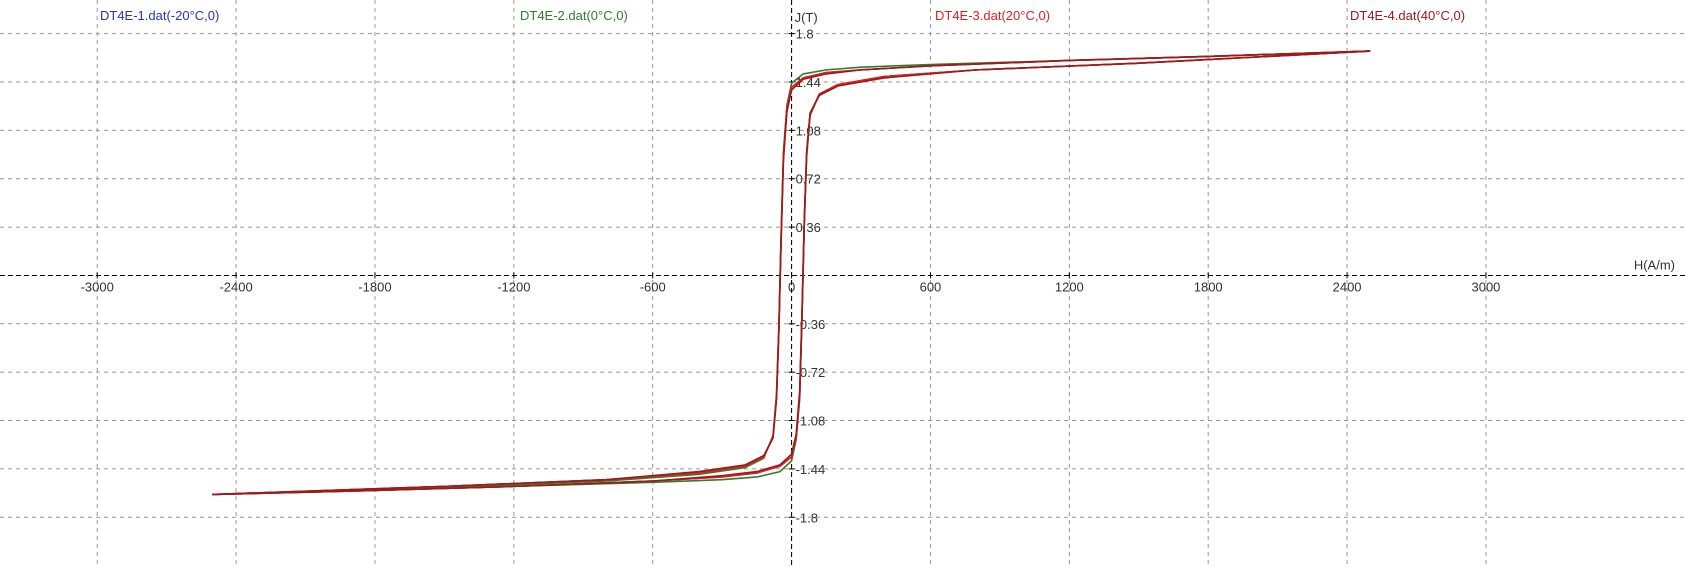 The image size is (1685, 567). I want to click on y-tick-label: -1.08, so click(811, 421).